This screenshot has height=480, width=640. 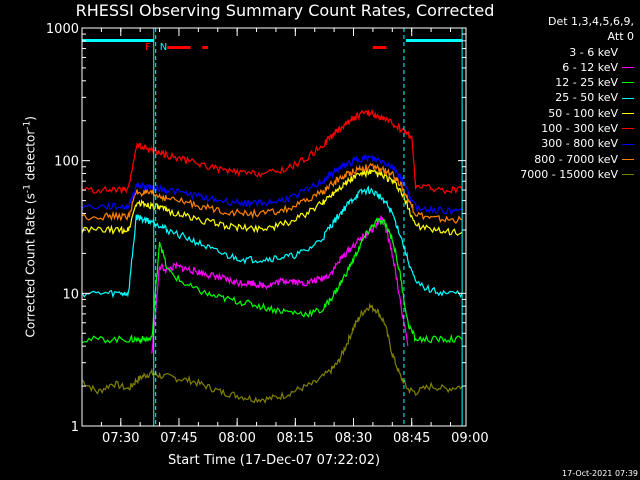 What do you see at coordinates (576, 159) in the screenshot?
I see `legend-entry-label: 800 - 7000 keV` at bounding box center [576, 159].